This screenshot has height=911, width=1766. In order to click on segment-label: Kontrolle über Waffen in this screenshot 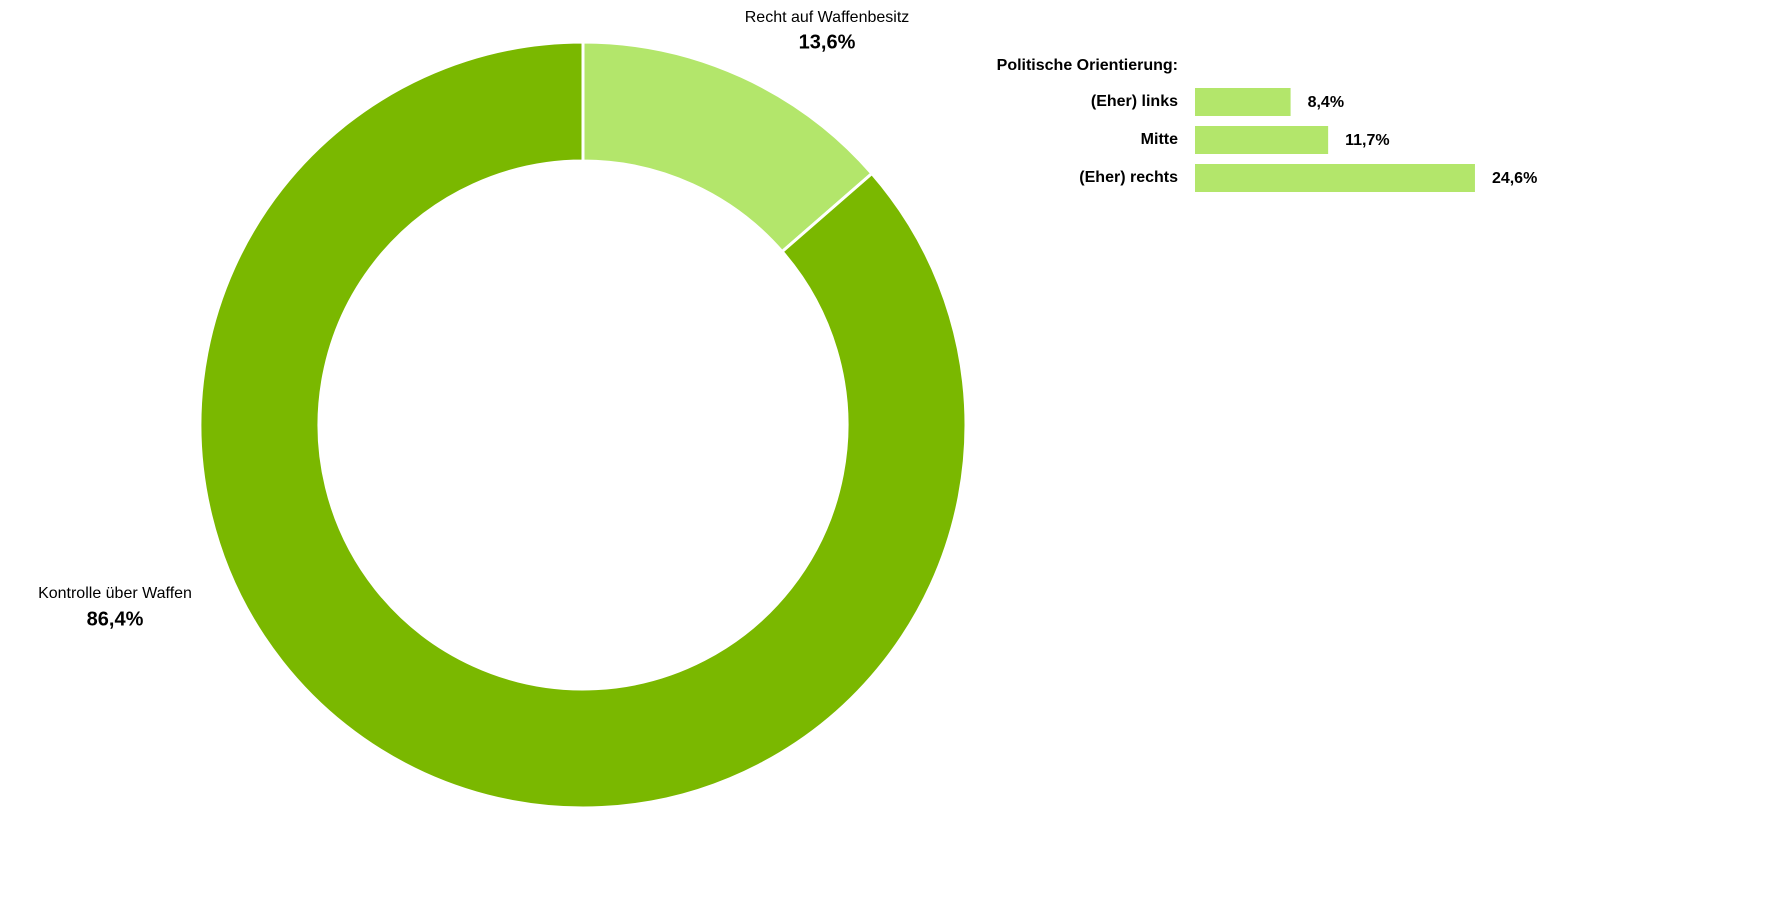, I will do `click(115, 593)`.